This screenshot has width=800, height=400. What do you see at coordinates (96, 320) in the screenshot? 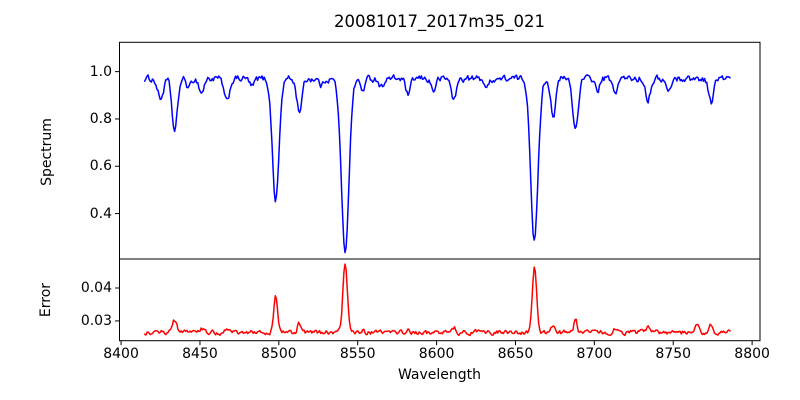
I see `y-tick-label-error: 0.03` at bounding box center [96, 320].